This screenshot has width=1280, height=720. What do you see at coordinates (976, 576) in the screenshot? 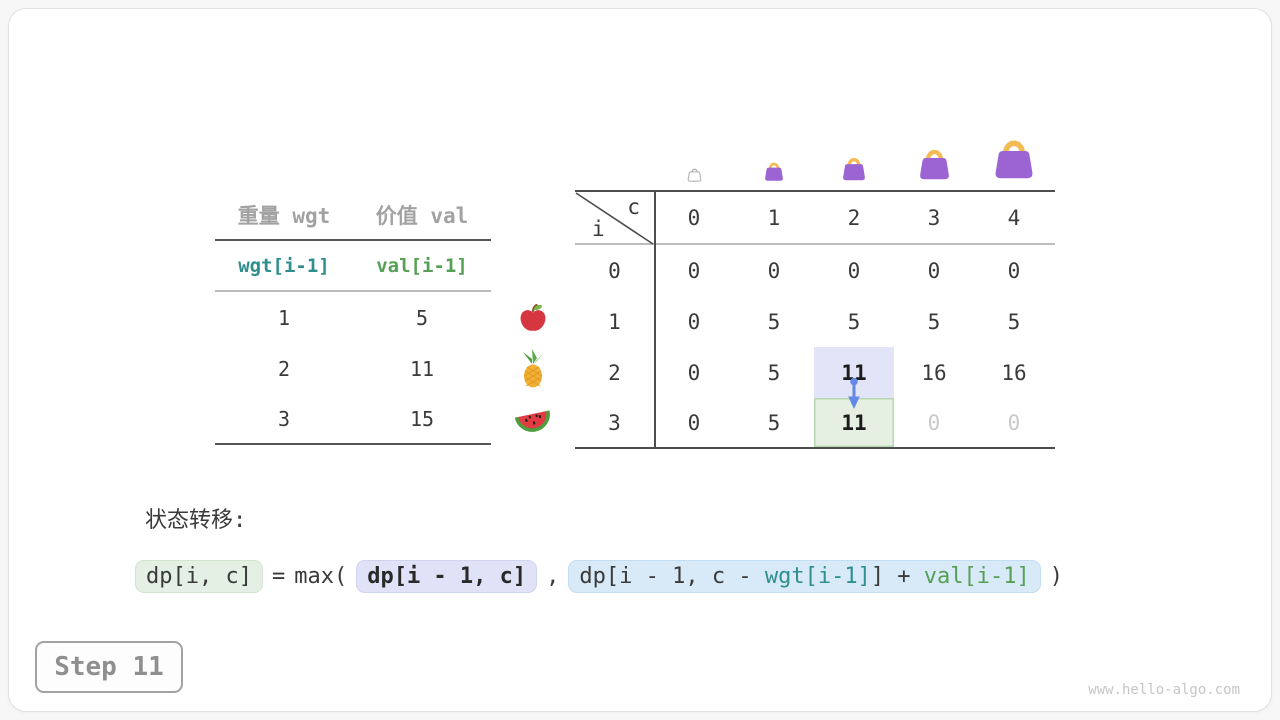
I see `formula-arg2-val: val[i-1]` at bounding box center [976, 576].